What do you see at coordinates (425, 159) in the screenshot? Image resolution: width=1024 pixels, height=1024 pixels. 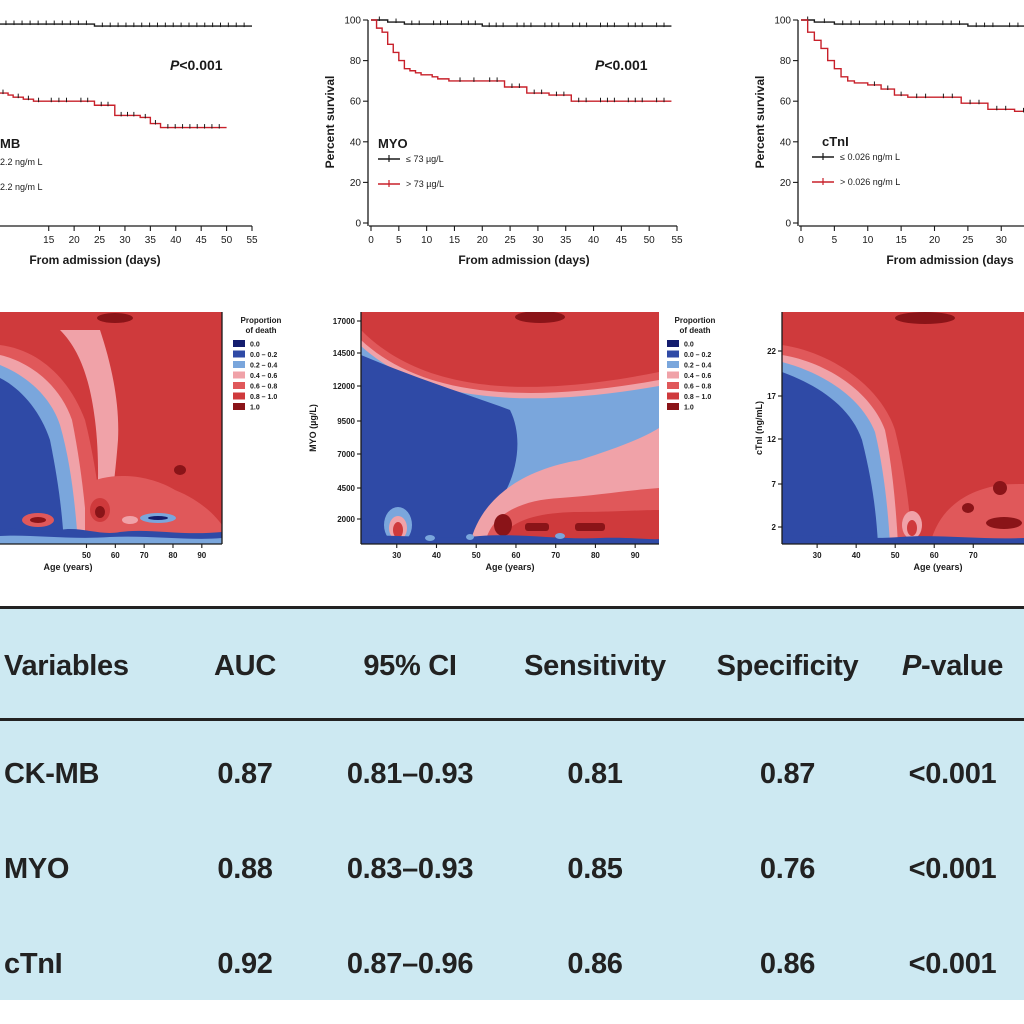 I see `legend-item: ≤ 73 µg/L` at bounding box center [425, 159].